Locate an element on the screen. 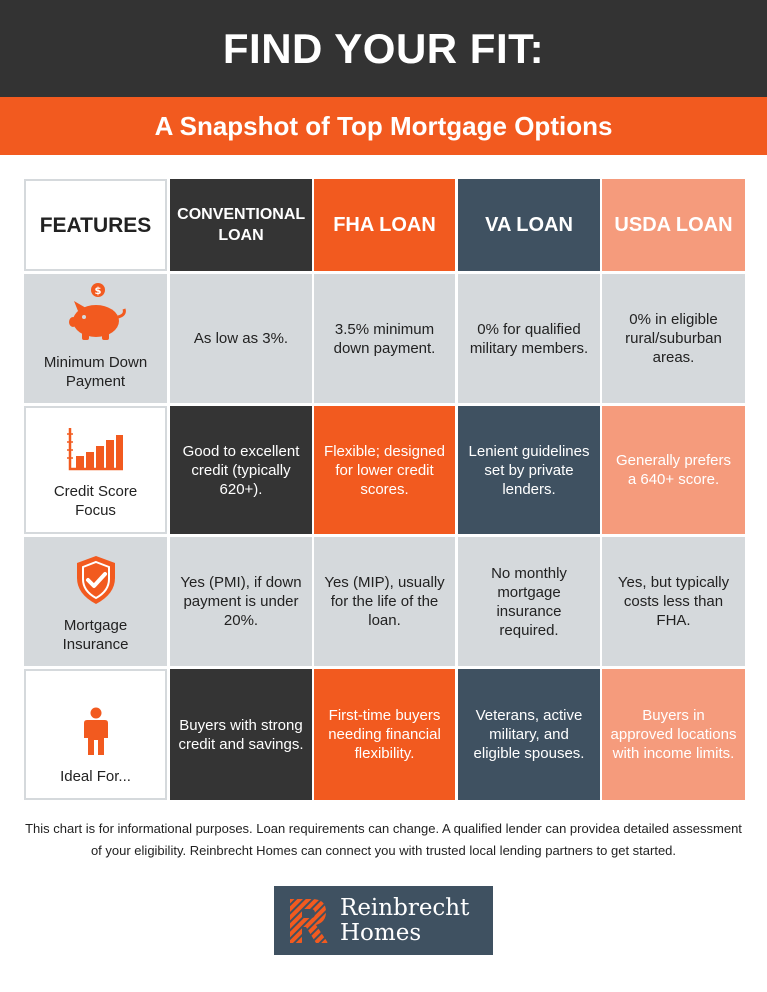 The image size is (767, 992). logo-r-mark-icon is located at coordinates (309, 920).